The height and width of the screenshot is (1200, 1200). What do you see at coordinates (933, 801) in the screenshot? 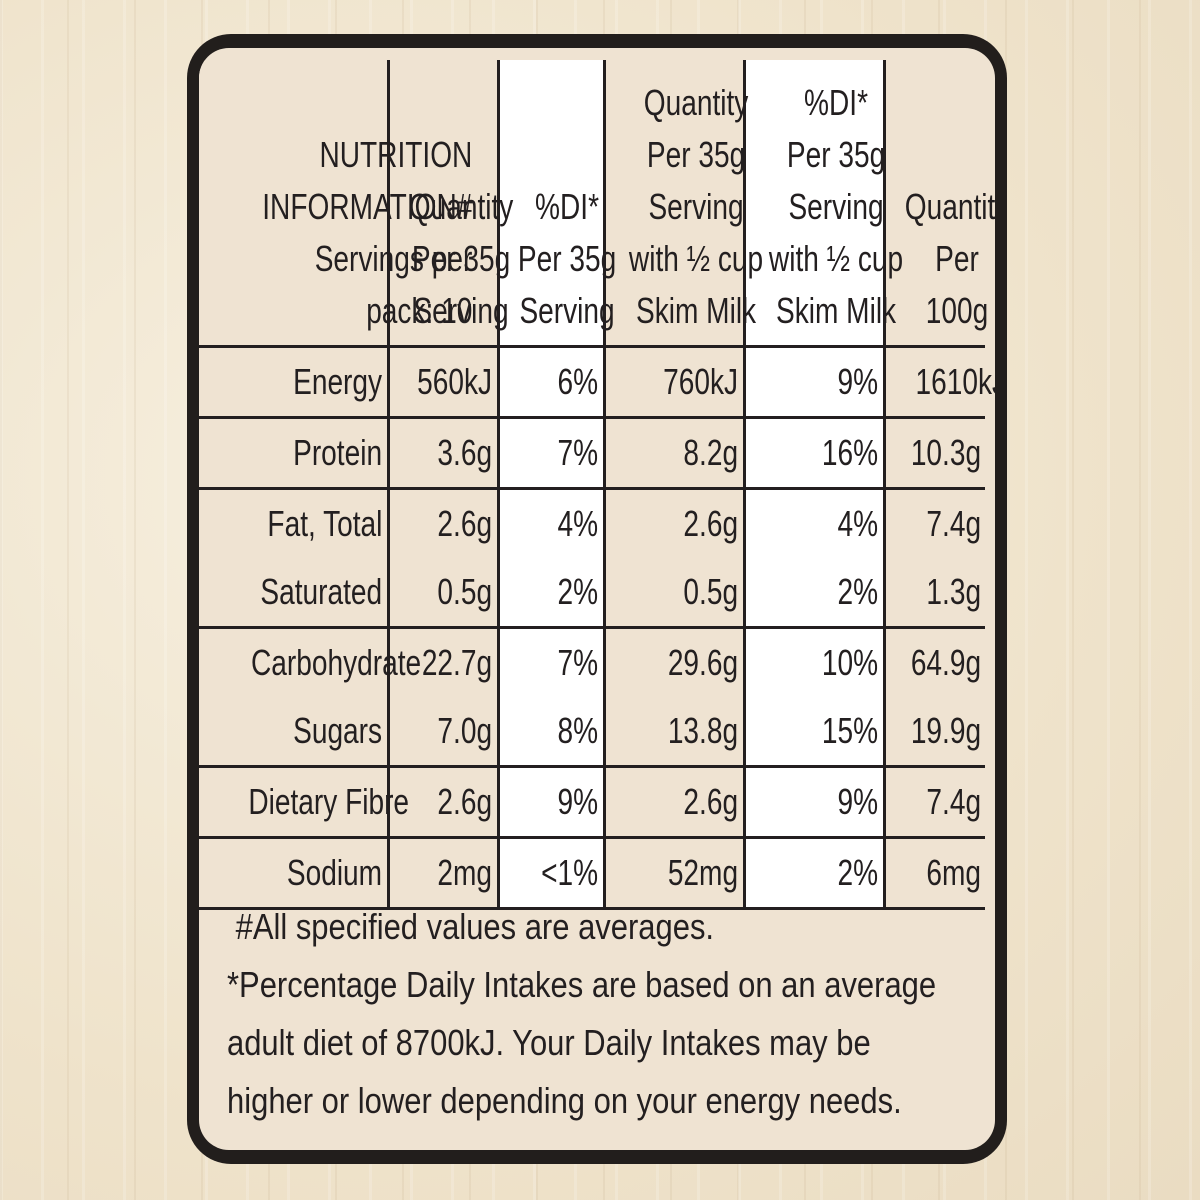
I see `cell-quantity-per-100g: 7.4g` at bounding box center [933, 801].